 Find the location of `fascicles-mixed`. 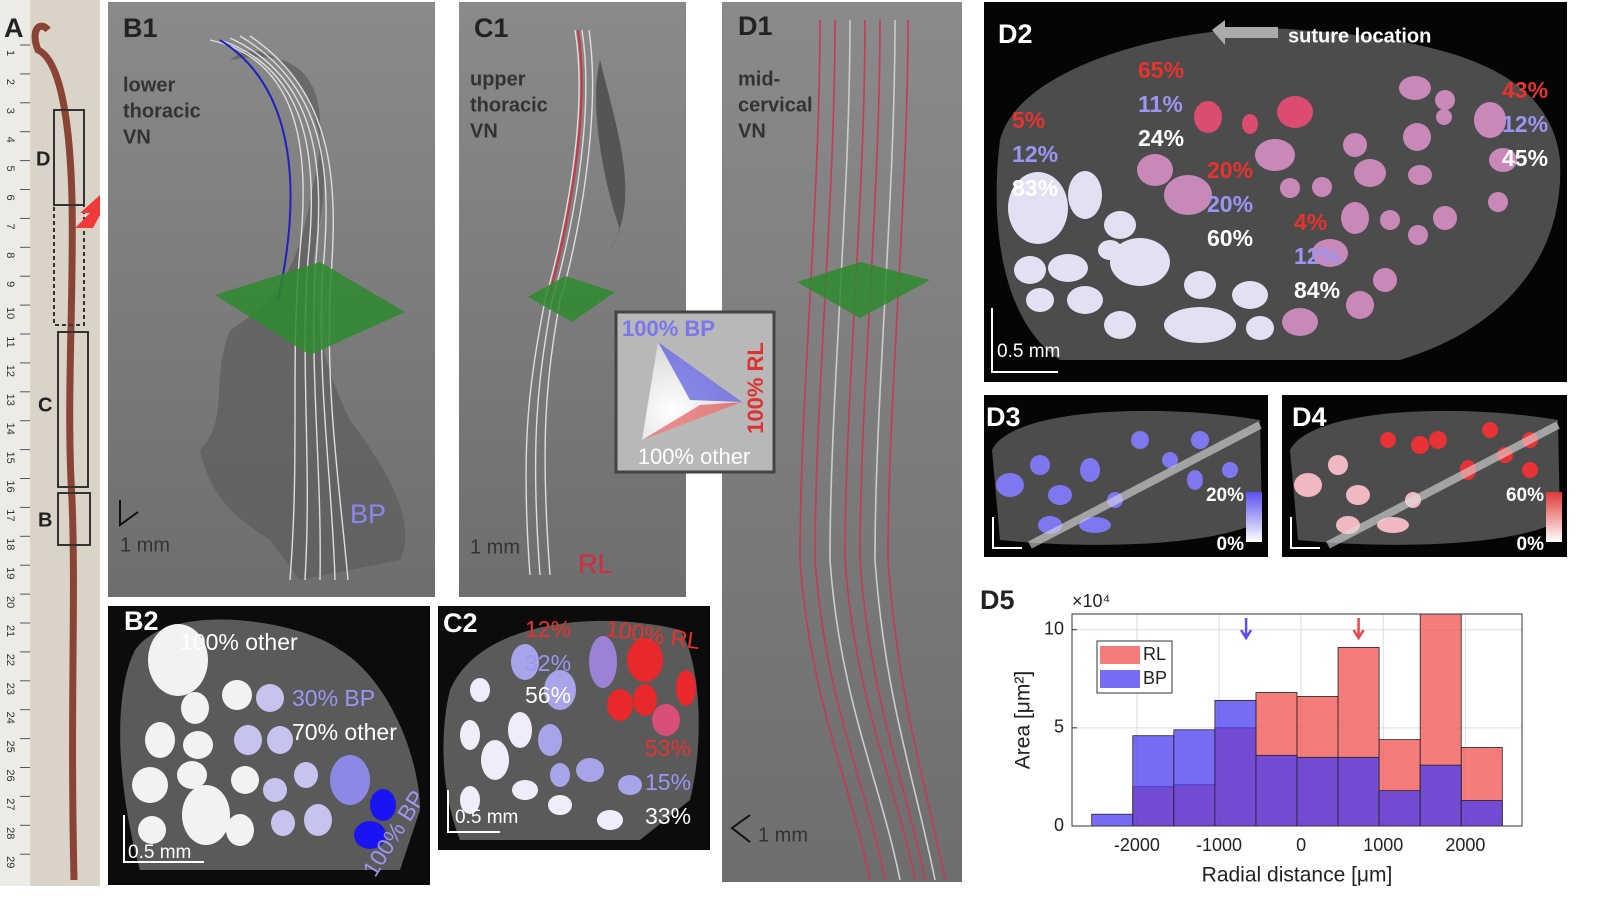

fascicles-mixed is located at coordinates (1327, 206).